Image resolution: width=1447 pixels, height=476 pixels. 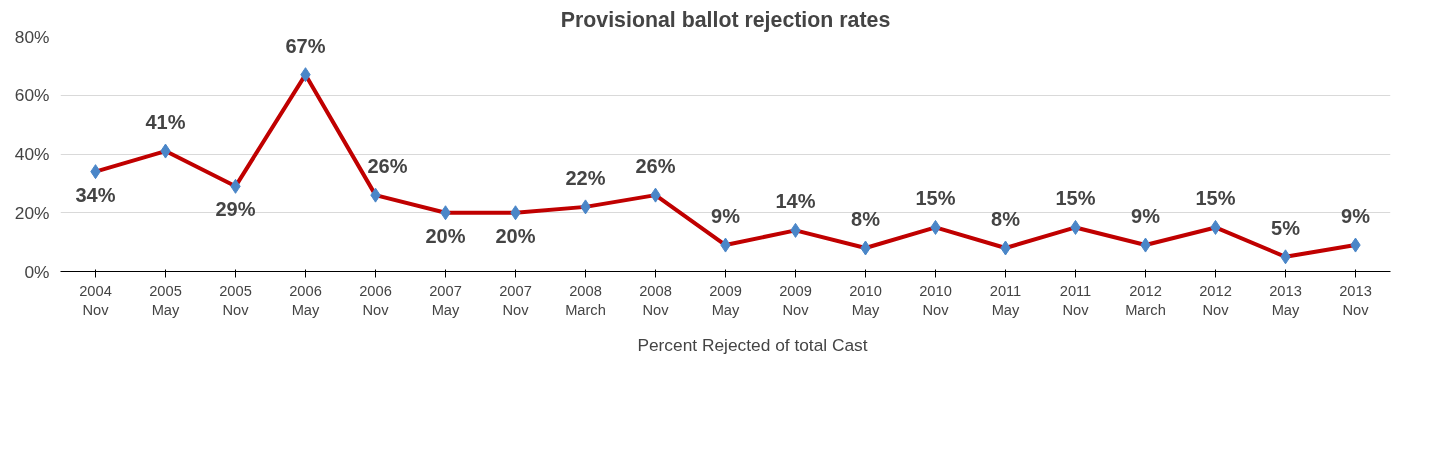 What do you see at coordinates (37, 271) in the screenshot?
I see `y-tick-label: 0%` at bounding box center [37, 271].